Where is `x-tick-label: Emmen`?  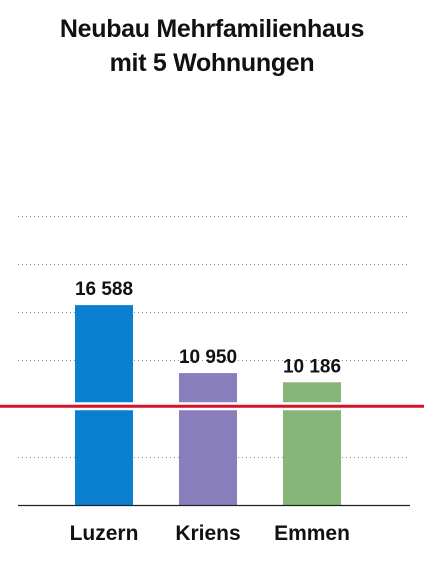 x-tick-label: Emmen is located at coordinates (312, 533).